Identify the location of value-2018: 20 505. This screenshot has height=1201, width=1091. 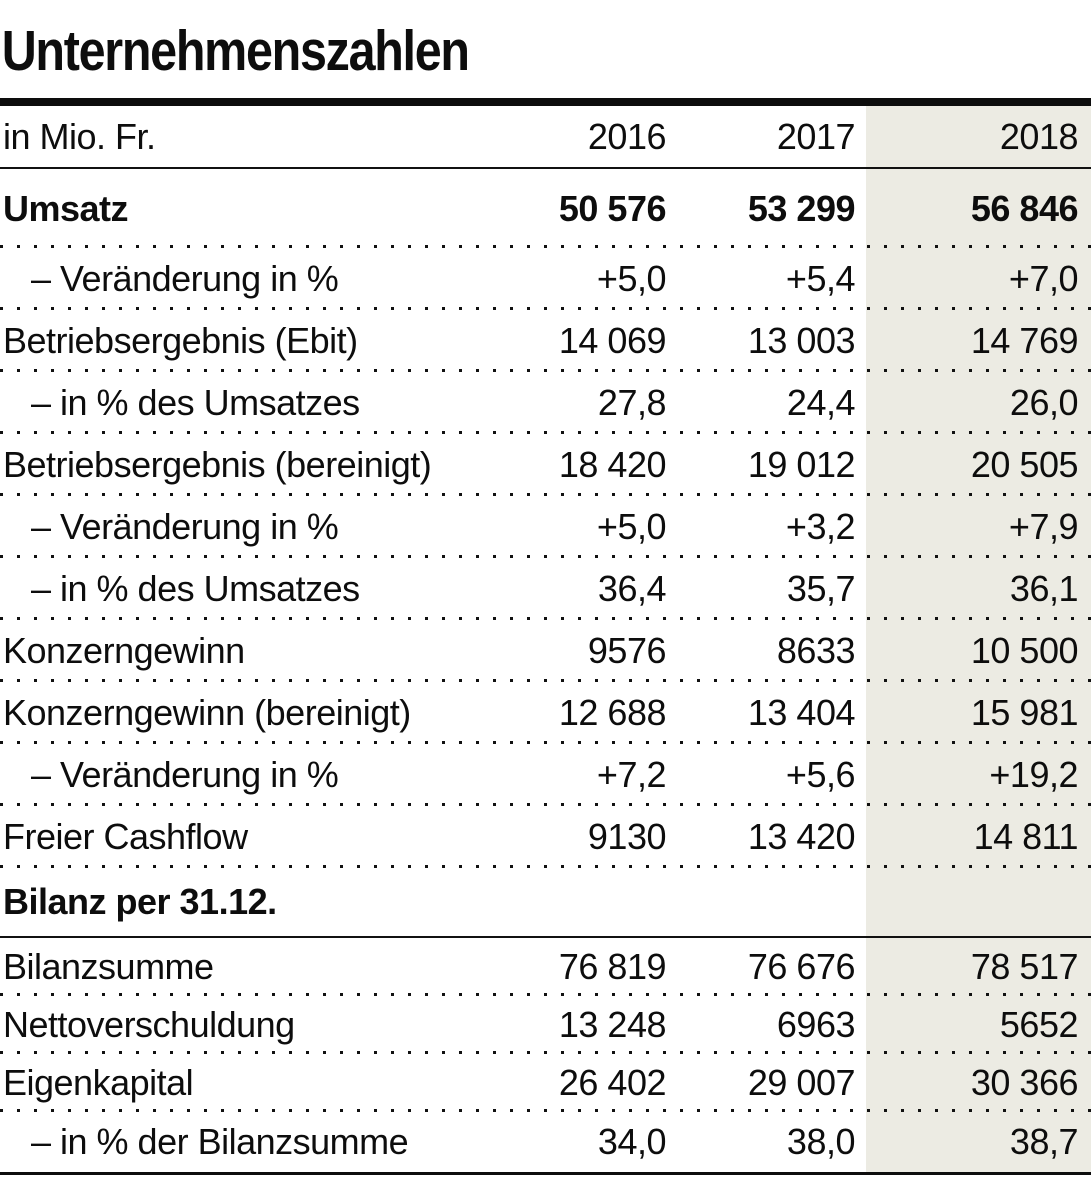
(1024, 464).